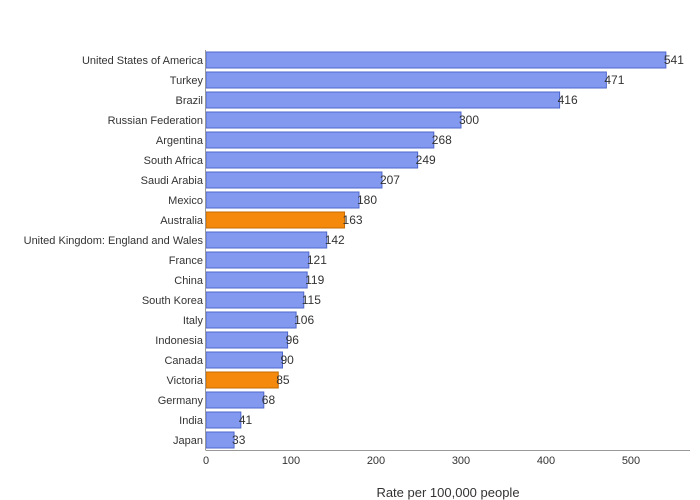 This screenshot has height=500, width=700. I want to click on value-label: 115, so click(311, 300).